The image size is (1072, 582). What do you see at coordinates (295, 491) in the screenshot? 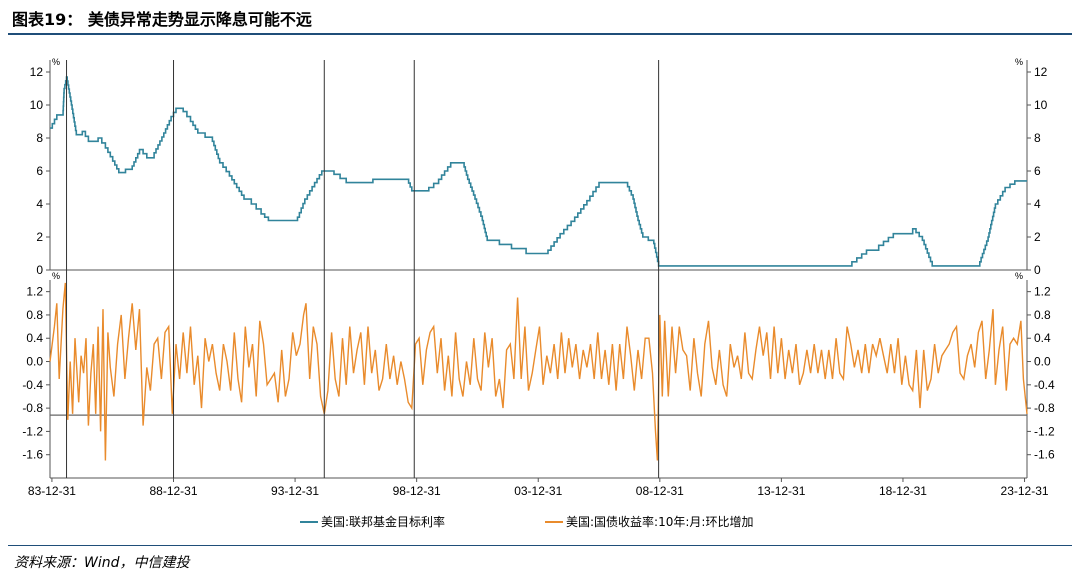
I see `x-tick-label: 93-12-31` at bounding box center [295, 491].